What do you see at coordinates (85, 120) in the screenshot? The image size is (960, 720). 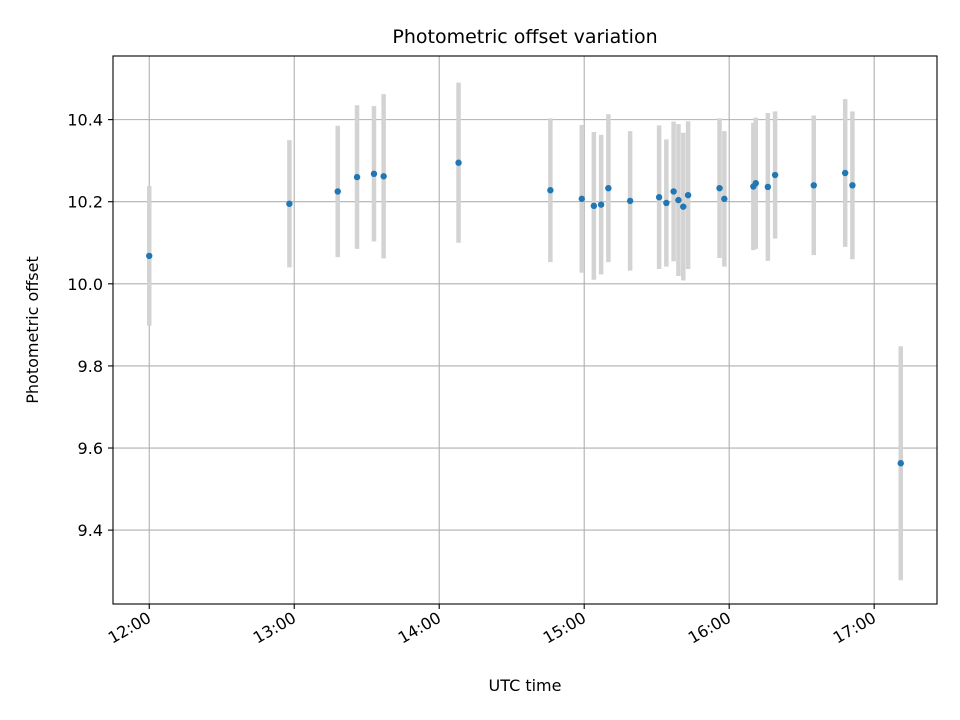 I see `y-tick-label: 10.4` at bounding box center [85, 120].